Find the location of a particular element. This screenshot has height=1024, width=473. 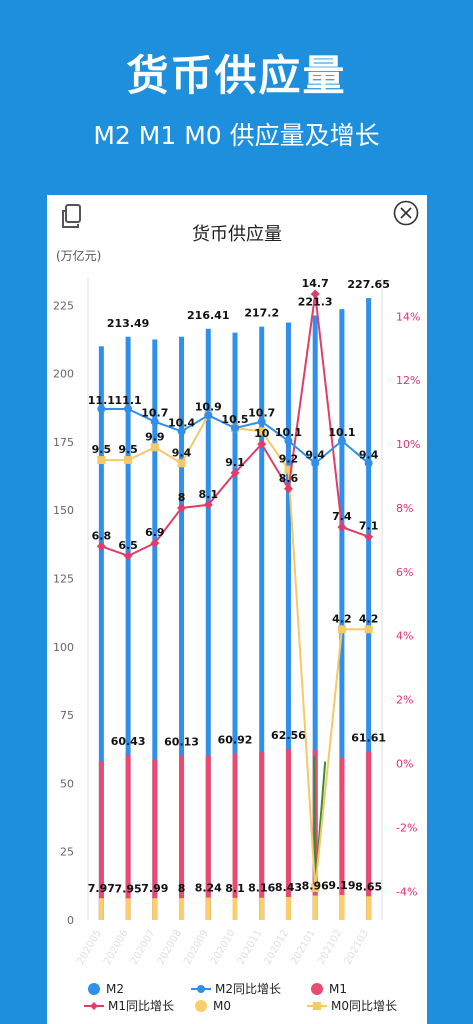

legend-label: M0 is located at coordinates (222, 1006).